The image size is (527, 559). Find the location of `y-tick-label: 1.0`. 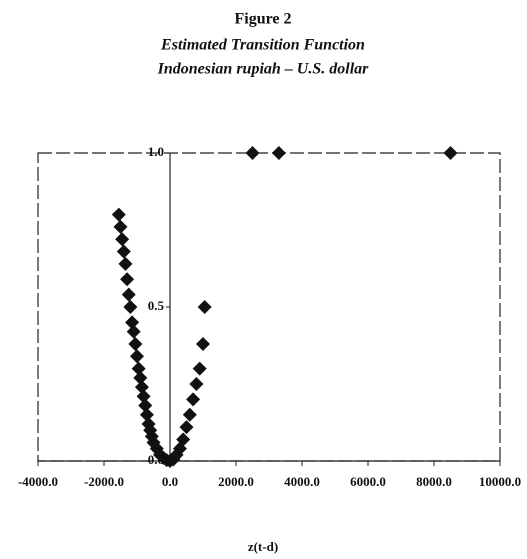

y-tick-label: 1.0 is located at coordinates (156, 151).